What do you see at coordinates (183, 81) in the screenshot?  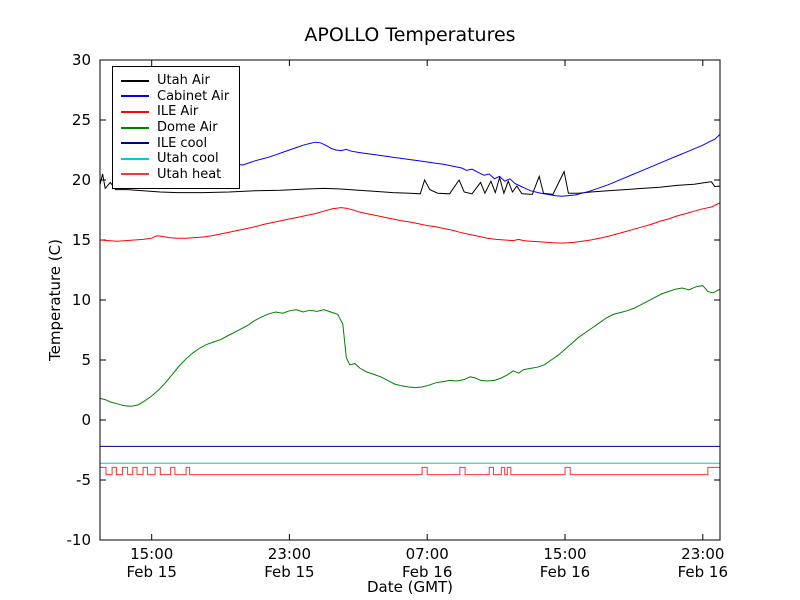 I see `legend-label: Utah Air` at bounding box center [183, 81].